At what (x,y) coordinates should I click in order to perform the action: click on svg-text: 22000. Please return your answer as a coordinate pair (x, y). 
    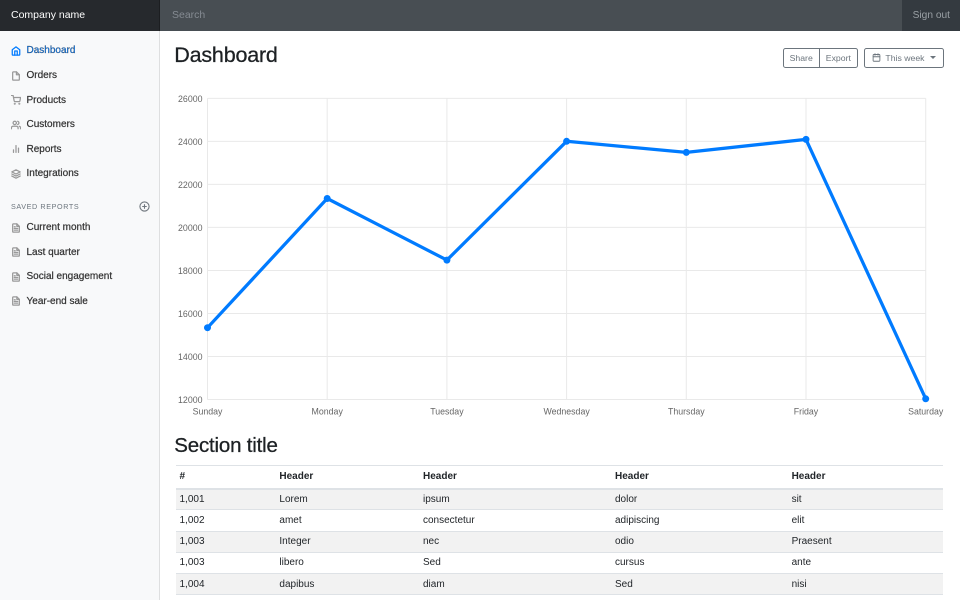
    Looking at the image, I should click on (190, 185).